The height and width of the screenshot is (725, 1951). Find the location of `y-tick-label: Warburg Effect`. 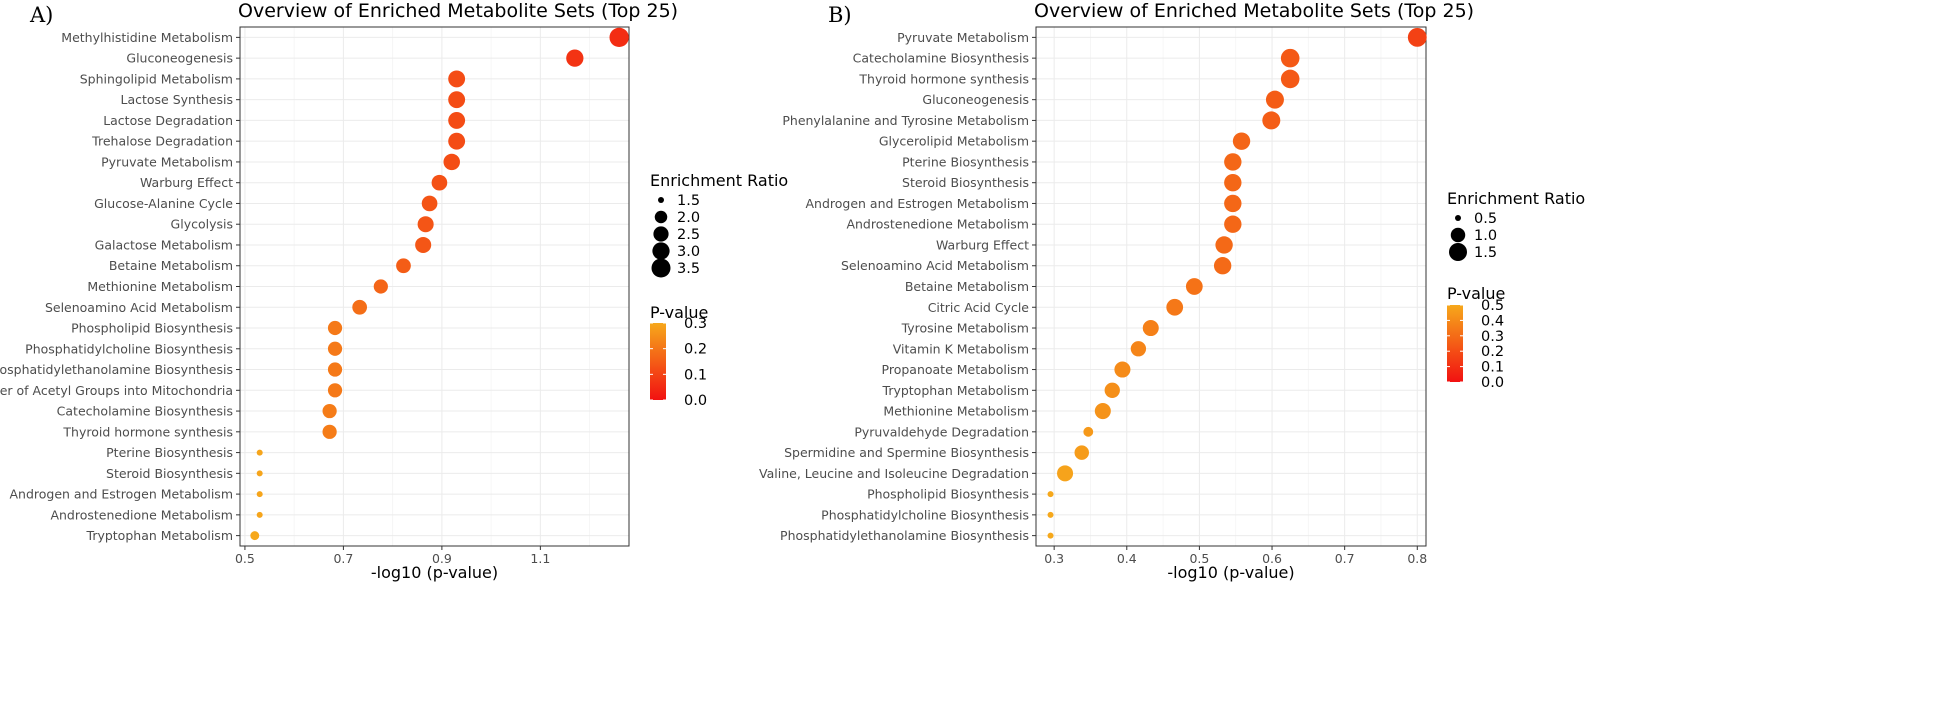

y-tick-label: Warburg Effect is located at coordinates (982, 244).